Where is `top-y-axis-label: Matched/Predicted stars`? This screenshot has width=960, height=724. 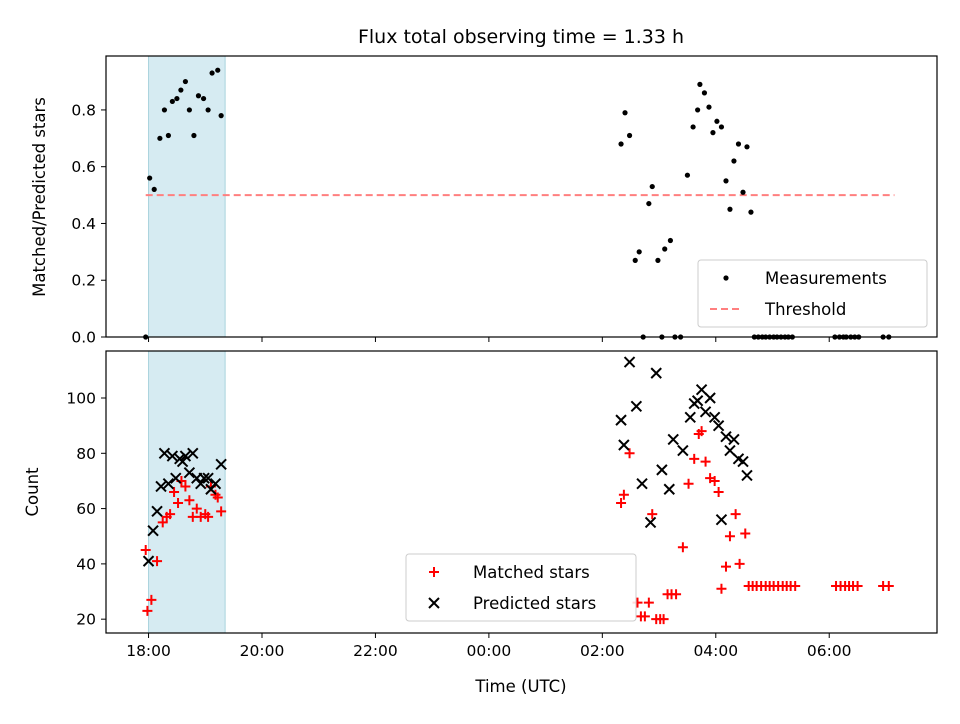 top-y-axis-label: Matched/Predicted stars is located at coordinates (39, 197).